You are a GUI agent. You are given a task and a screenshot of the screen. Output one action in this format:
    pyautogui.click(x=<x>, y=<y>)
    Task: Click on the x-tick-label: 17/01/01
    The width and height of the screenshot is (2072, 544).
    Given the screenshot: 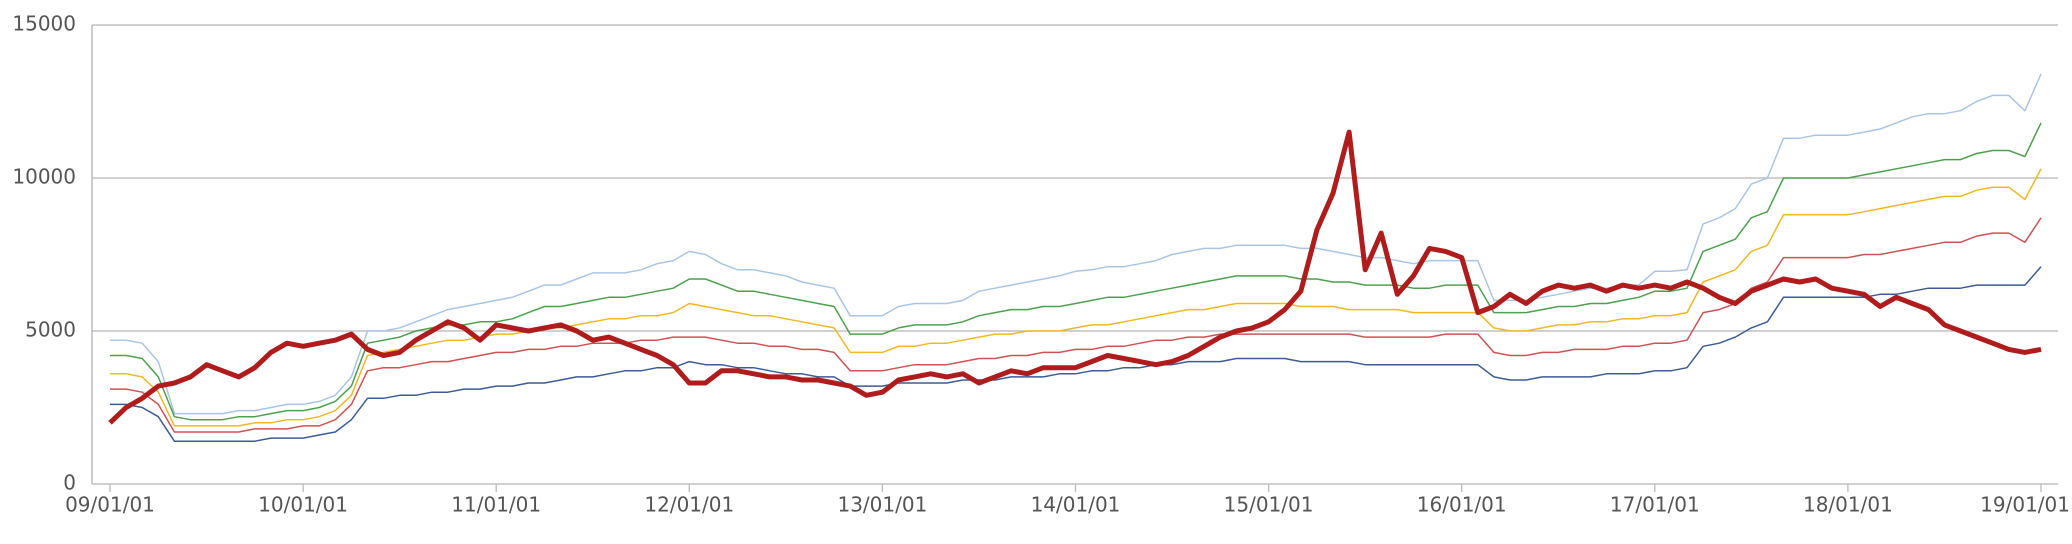 What is the action you would take?
    pyautogui.click(x=1655, y=505)
    